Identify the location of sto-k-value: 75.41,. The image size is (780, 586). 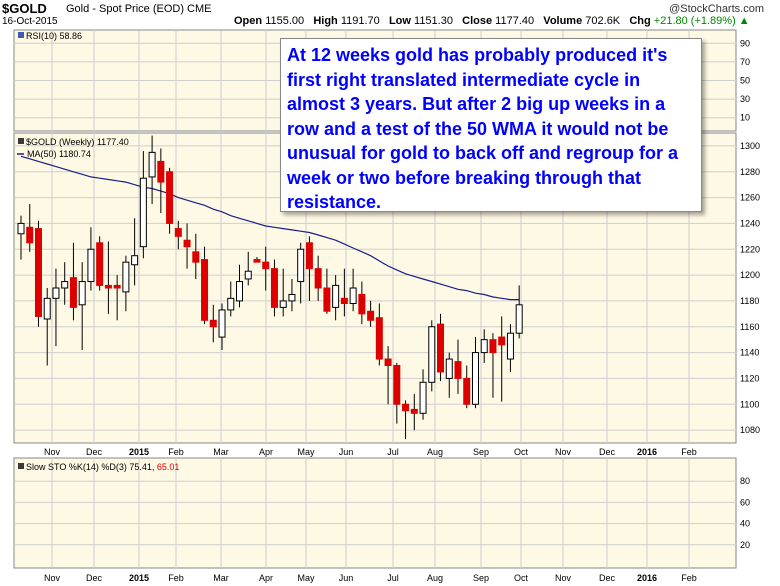
(143, 467).